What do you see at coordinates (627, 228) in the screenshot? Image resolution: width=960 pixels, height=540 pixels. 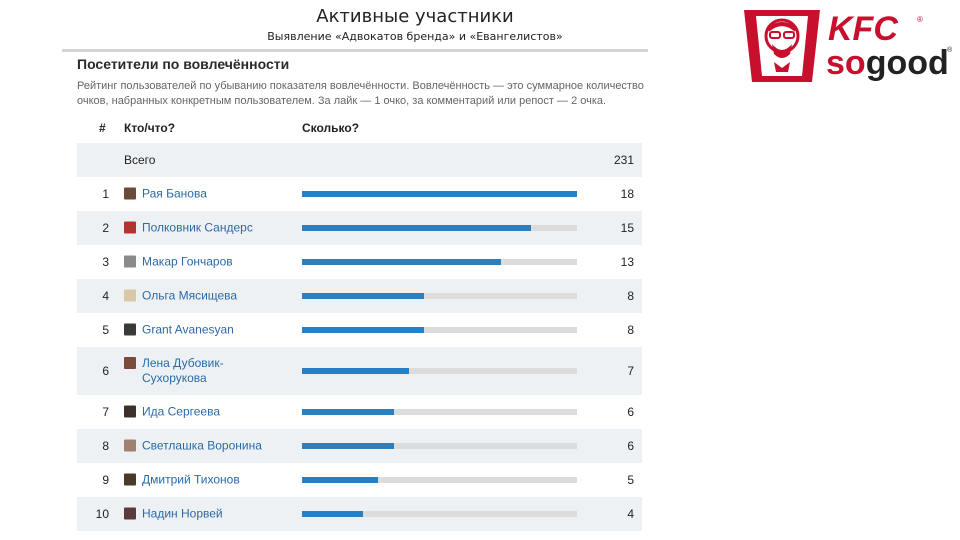 I see `engagement-count: 15` at bounding box center [627, 228].